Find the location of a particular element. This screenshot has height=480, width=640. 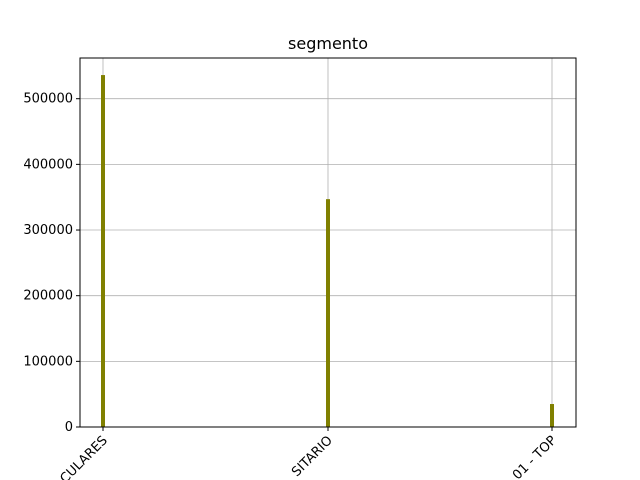

y-axis: 0 100000 200000 300000 400000 500000 is located at coordinates (51, 263).